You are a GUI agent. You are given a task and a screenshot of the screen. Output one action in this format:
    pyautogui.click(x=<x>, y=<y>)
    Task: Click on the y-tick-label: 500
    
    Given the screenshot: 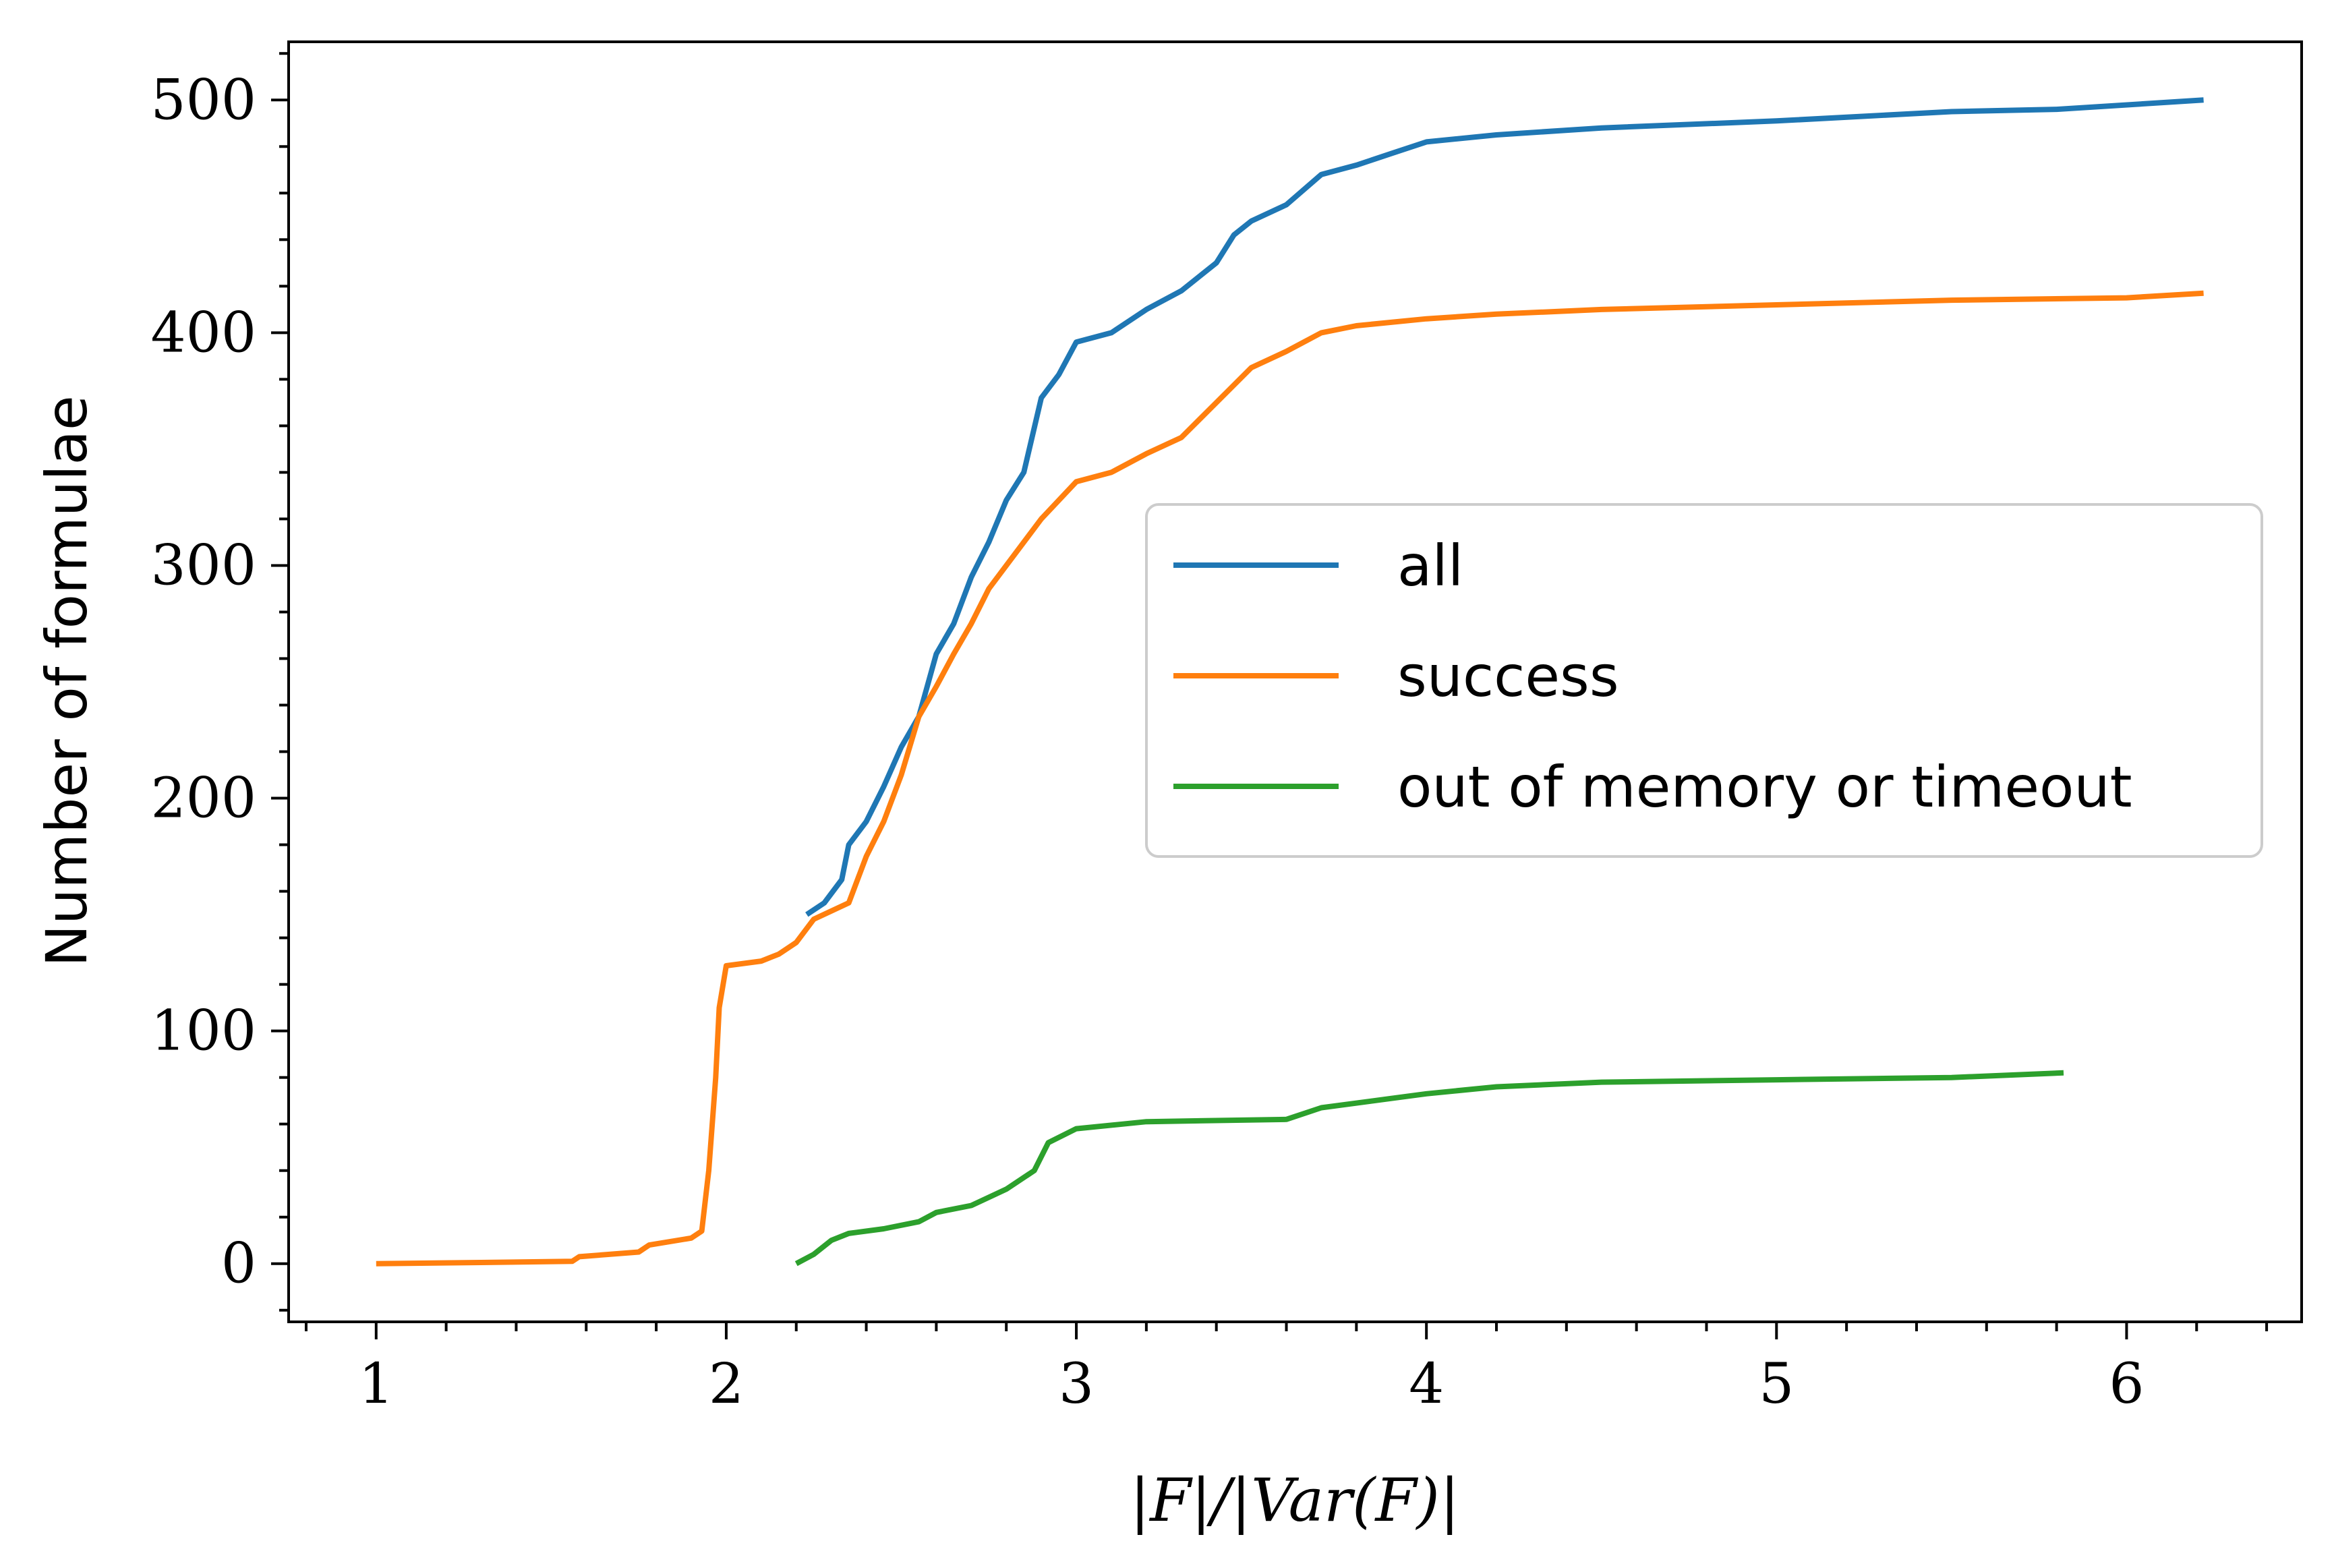 What is the action you would take?
    pyautogui.click(x=203, y=100)
    